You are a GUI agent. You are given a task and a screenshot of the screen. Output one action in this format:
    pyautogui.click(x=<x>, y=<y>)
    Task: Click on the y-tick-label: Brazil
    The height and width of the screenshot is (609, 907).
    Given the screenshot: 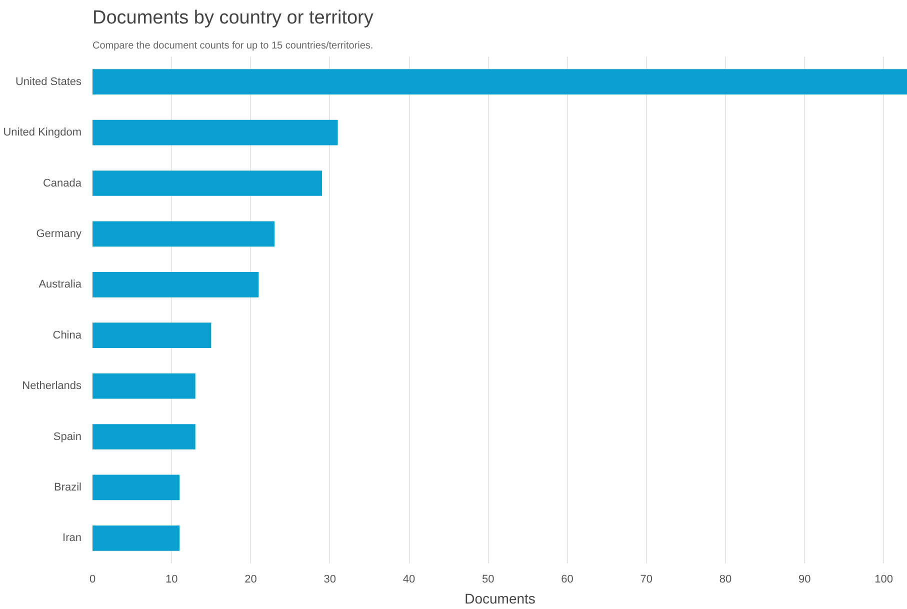 What is the action you would take?
    pyautogui.click(x=68, y=487)
    